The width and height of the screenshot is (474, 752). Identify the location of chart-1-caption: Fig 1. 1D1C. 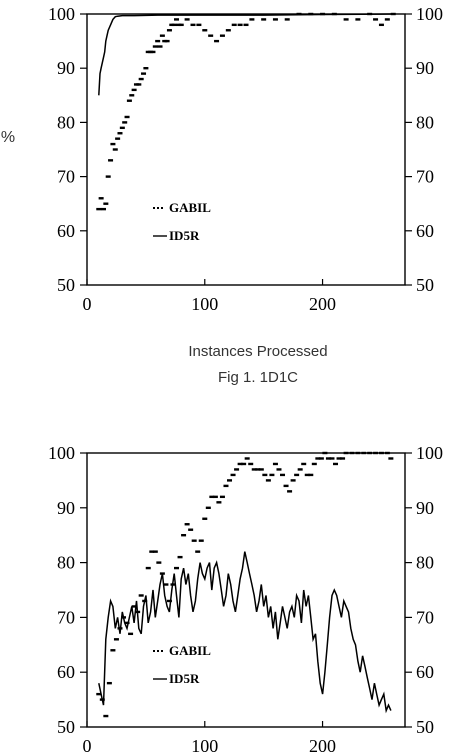
(258, 377).